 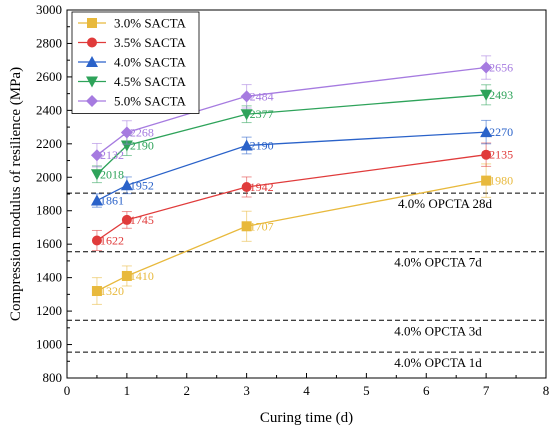 I want to click on legend-label: 4.0% SACTA, so click(x=150, y=62).